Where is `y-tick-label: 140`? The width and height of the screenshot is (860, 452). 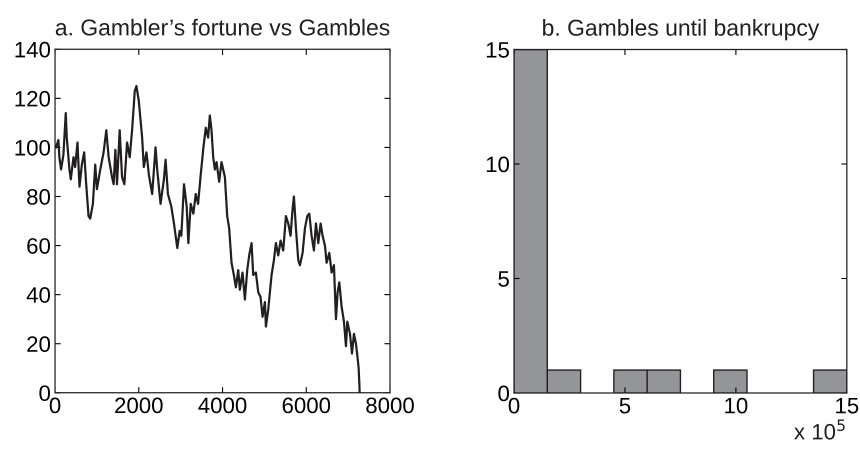 y-tick-label: 140 is located at coordinates (32, 50).